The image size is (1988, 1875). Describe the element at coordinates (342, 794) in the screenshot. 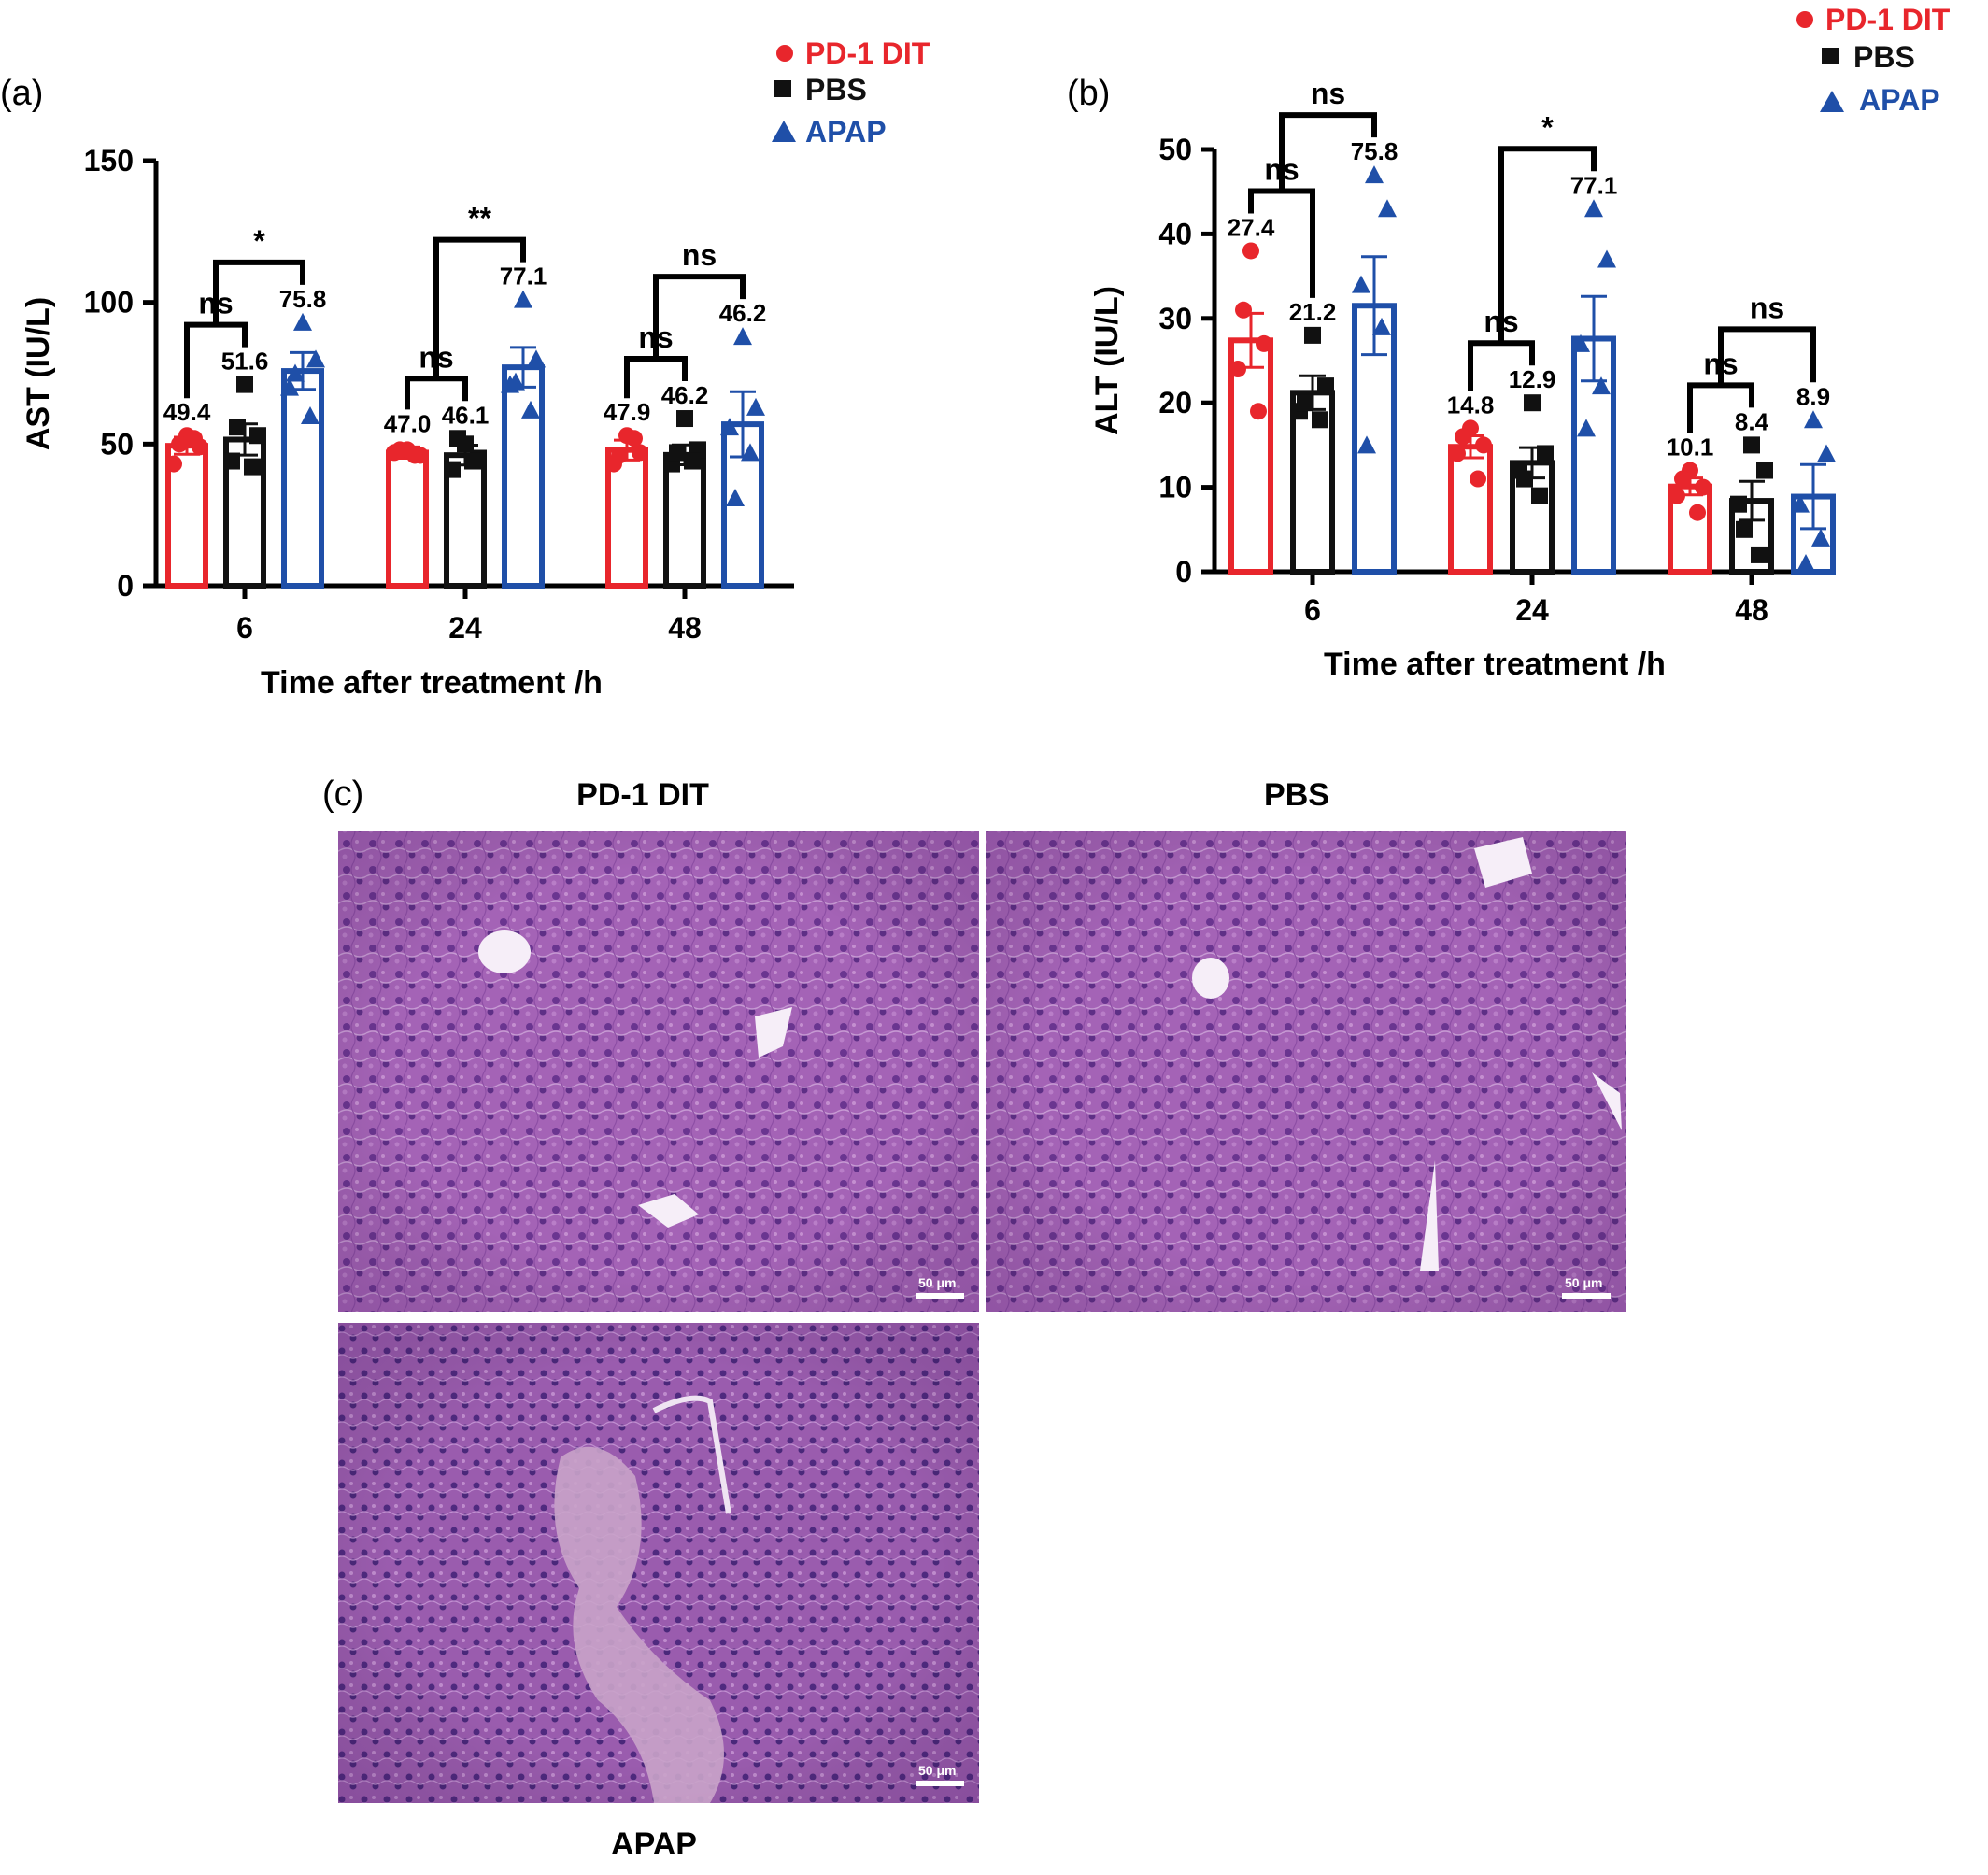

I see `panel-letter-c: (c)` at that location.